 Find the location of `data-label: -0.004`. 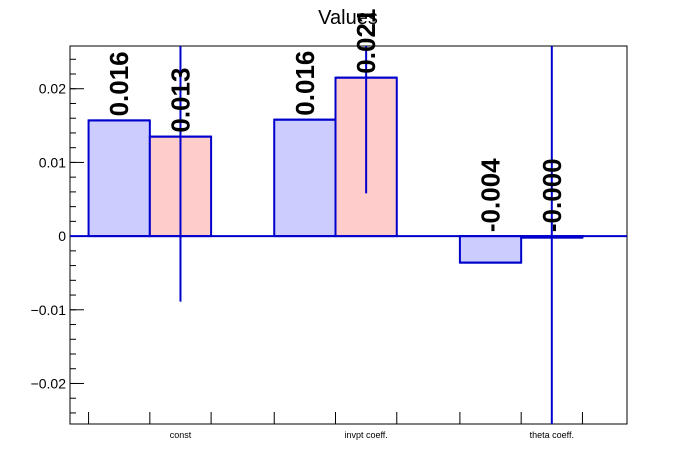

data-label: -0.004 is located at coordinates (491, 195).